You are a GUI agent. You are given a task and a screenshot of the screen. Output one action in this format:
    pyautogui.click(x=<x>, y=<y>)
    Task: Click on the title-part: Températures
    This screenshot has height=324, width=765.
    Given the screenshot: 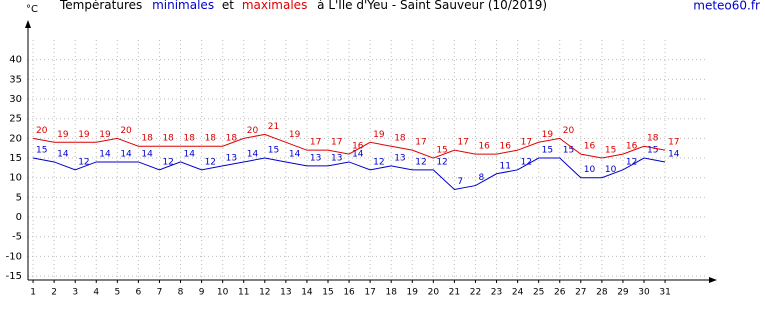 What is the action you would take?
    pyautogui.click(x=100, y=6)
    